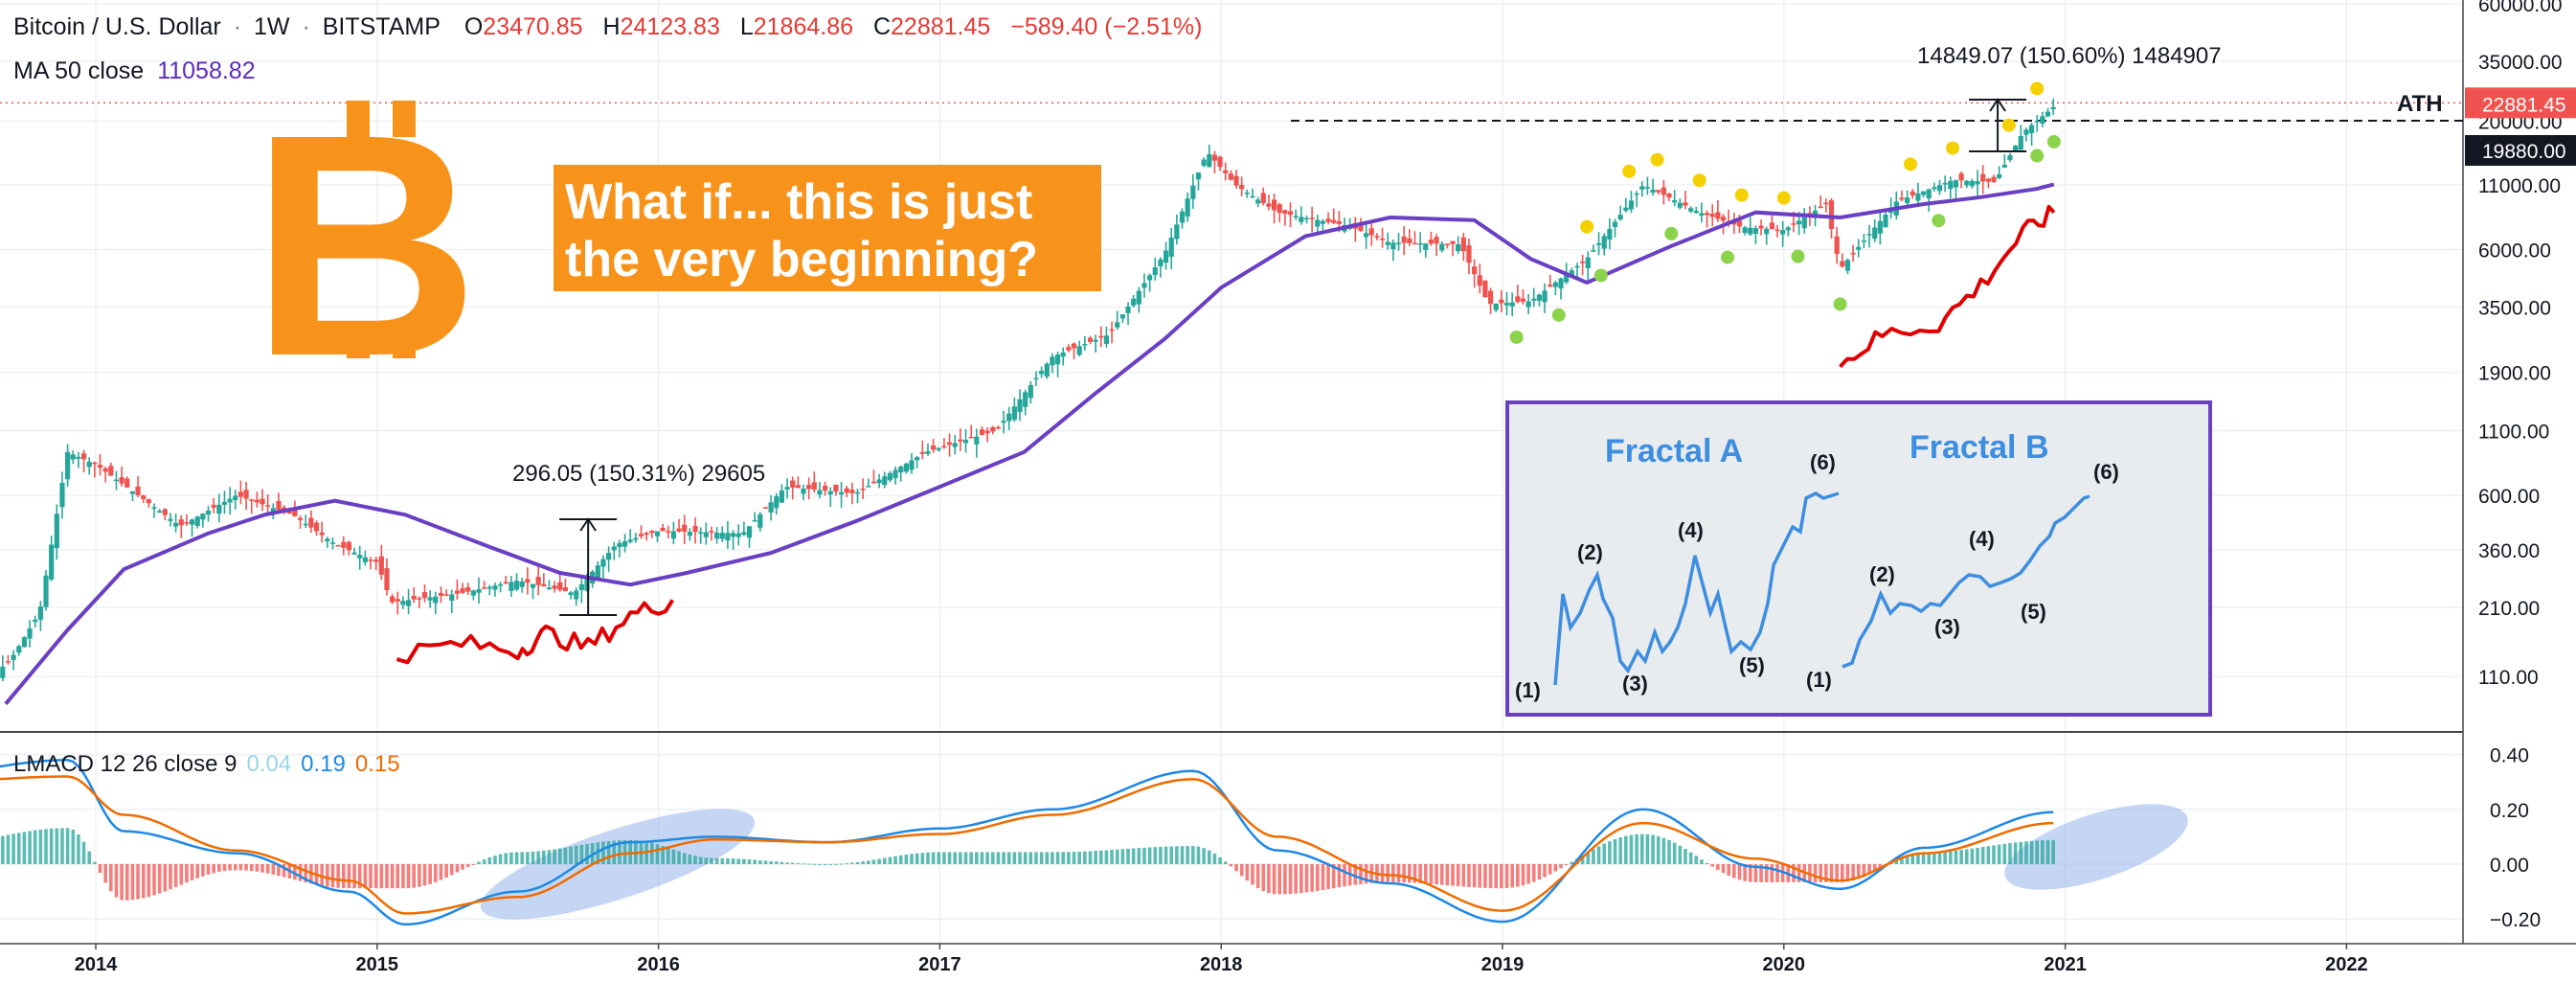 The height and width of the screenshot is (982, 2576). Describe the element at coordinates (939, 964) in the screenshot. I see `time-tick-label: 2017` at that location.